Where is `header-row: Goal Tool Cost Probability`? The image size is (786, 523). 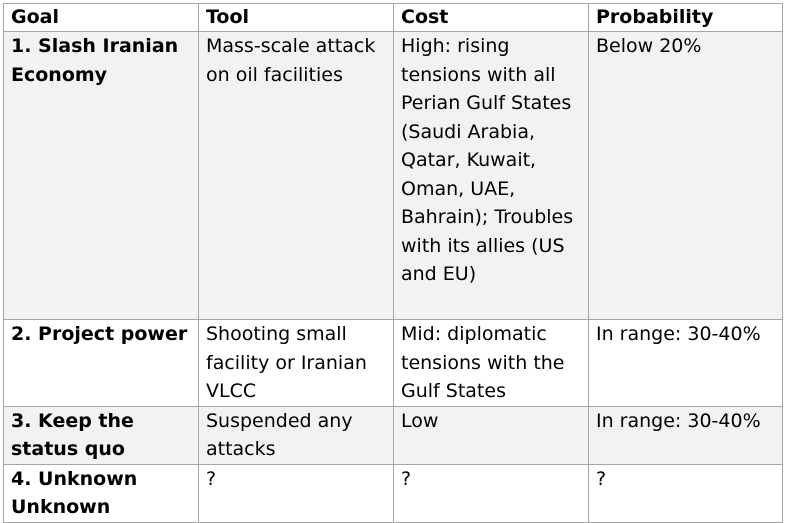 header-row: Goal Tool Cost Probability is located at coordinates (393, 17).